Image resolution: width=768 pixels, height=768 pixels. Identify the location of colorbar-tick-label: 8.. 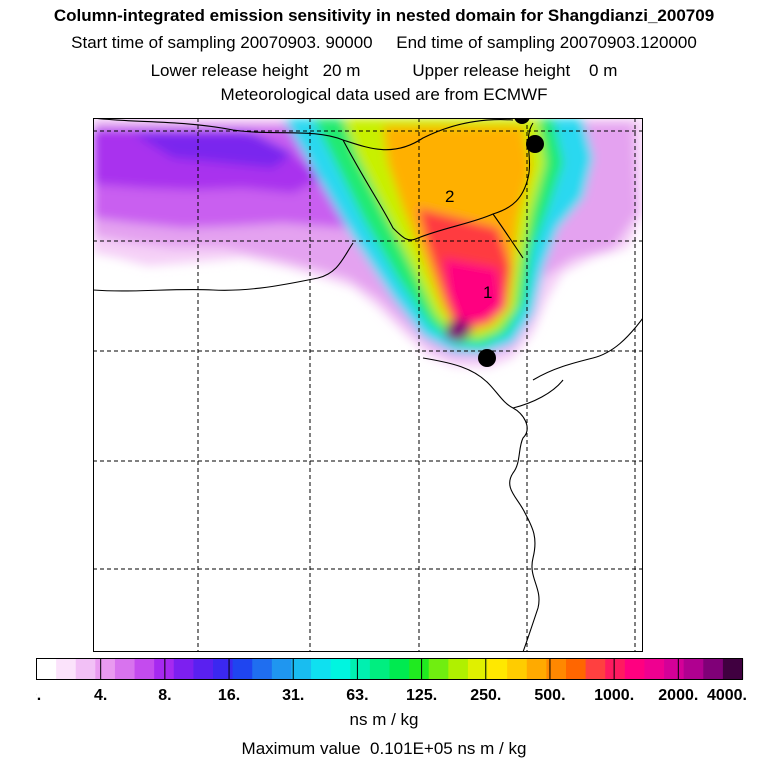
(164, 695).